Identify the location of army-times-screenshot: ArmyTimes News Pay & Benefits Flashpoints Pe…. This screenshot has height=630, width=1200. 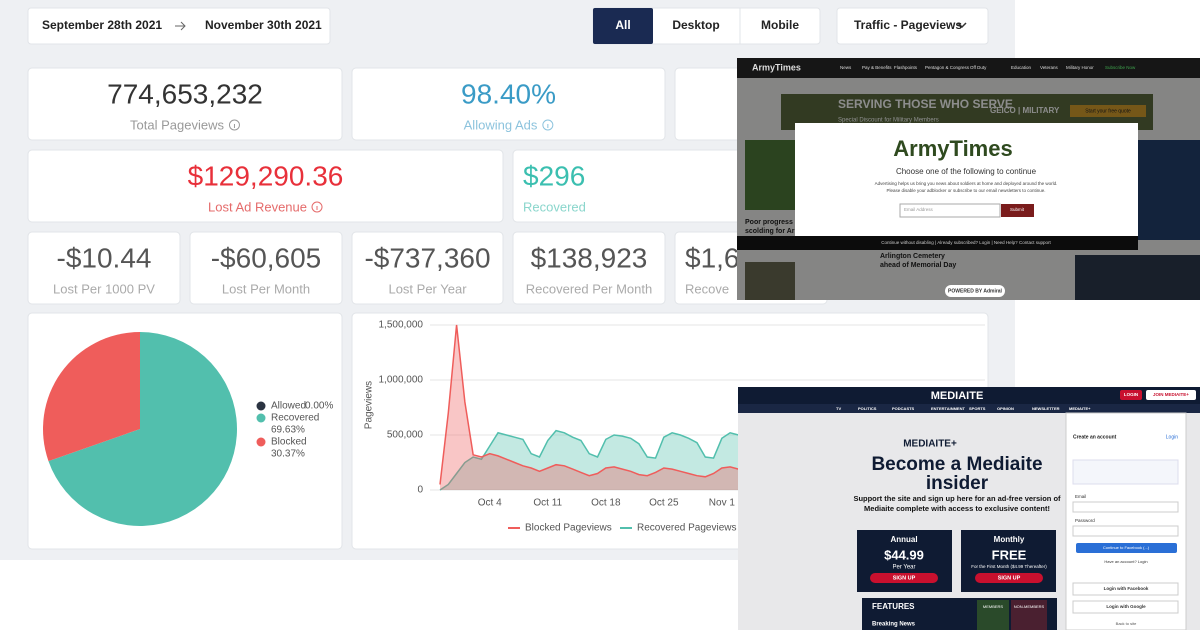
(968, 179).